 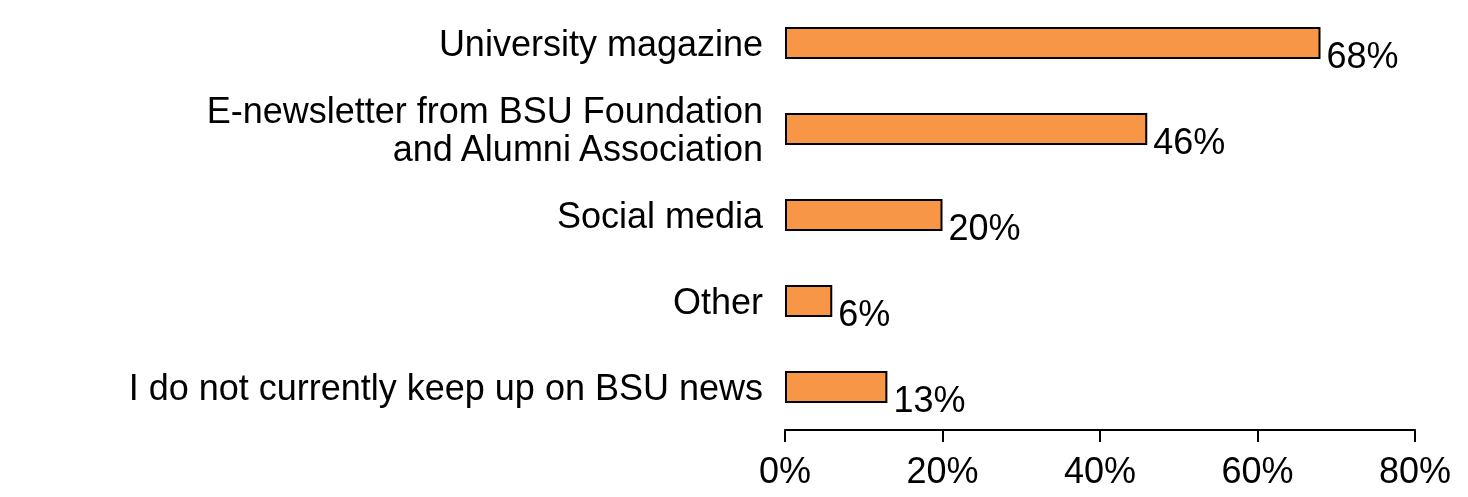 What do you see at coordinates (929, 399) in the screenshot?
I see `data-label: 13%` at bounding box center [929, 399].